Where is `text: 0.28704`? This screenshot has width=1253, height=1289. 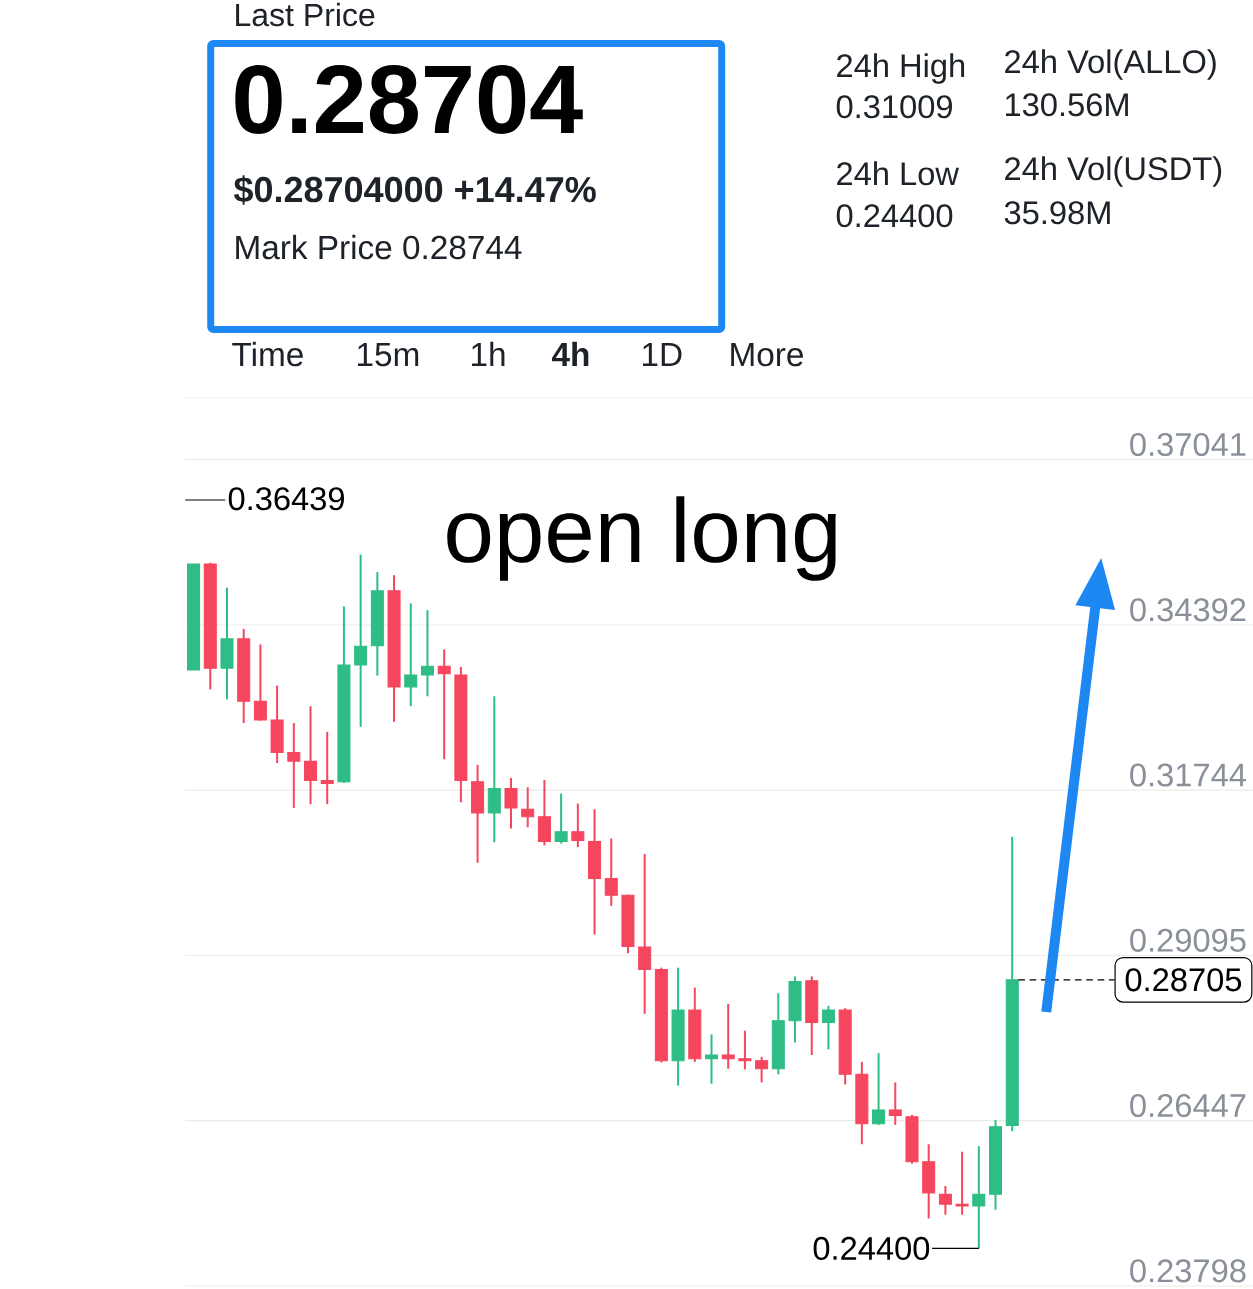
text: 0.28704 is located at coordinates (409, 99).